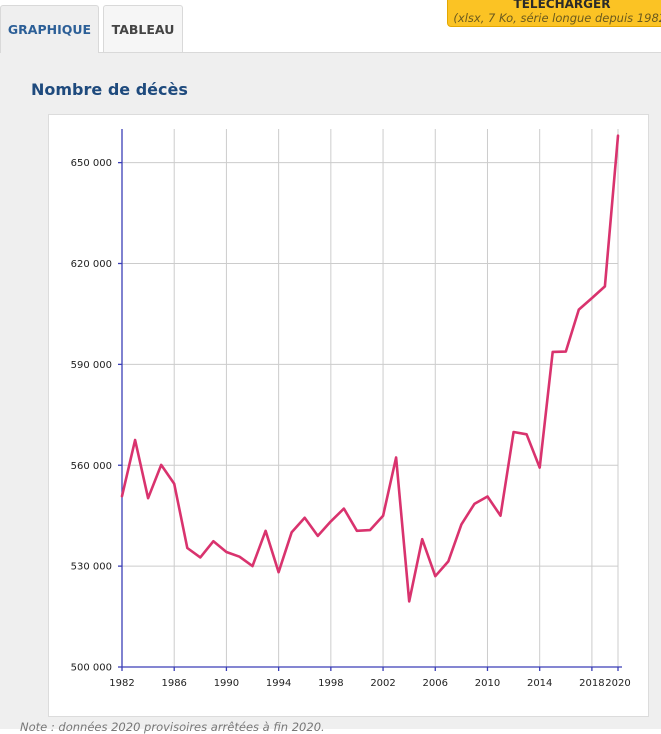  I want to click on y-tick-label: 590 000, so click(91, 365).